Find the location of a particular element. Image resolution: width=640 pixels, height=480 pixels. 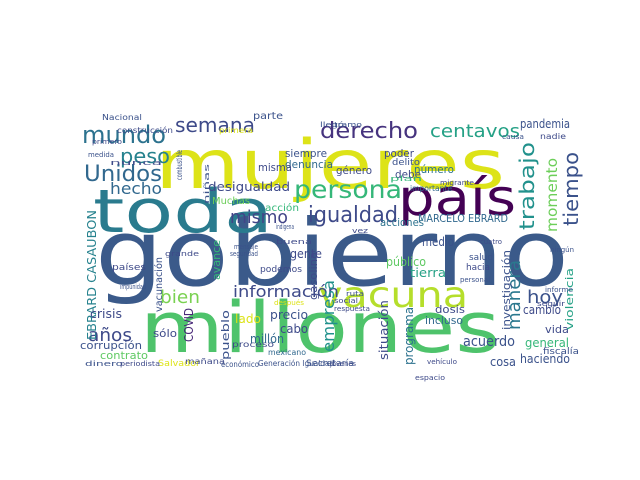

word: toda is located at coordinates (183, 212).